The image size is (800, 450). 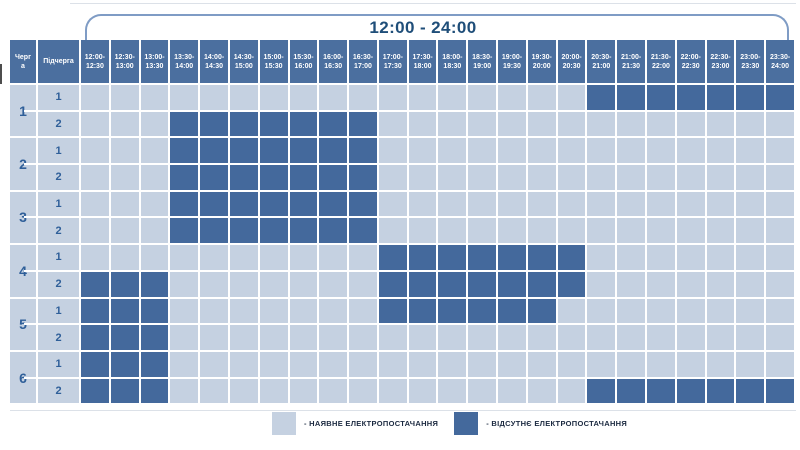 I want to click on time-slot-from: 17:30-, so click(x=422, y=57).